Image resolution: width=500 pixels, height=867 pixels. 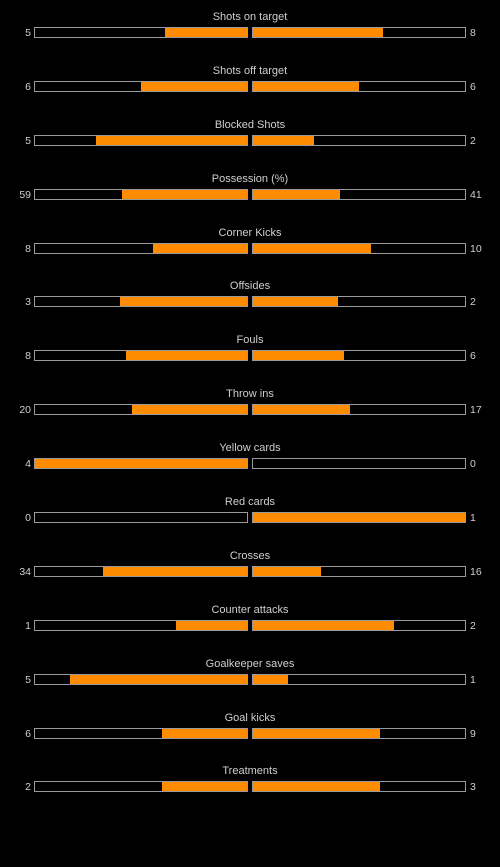 I want to click on home-value: 4, so click(x=28, y=464).